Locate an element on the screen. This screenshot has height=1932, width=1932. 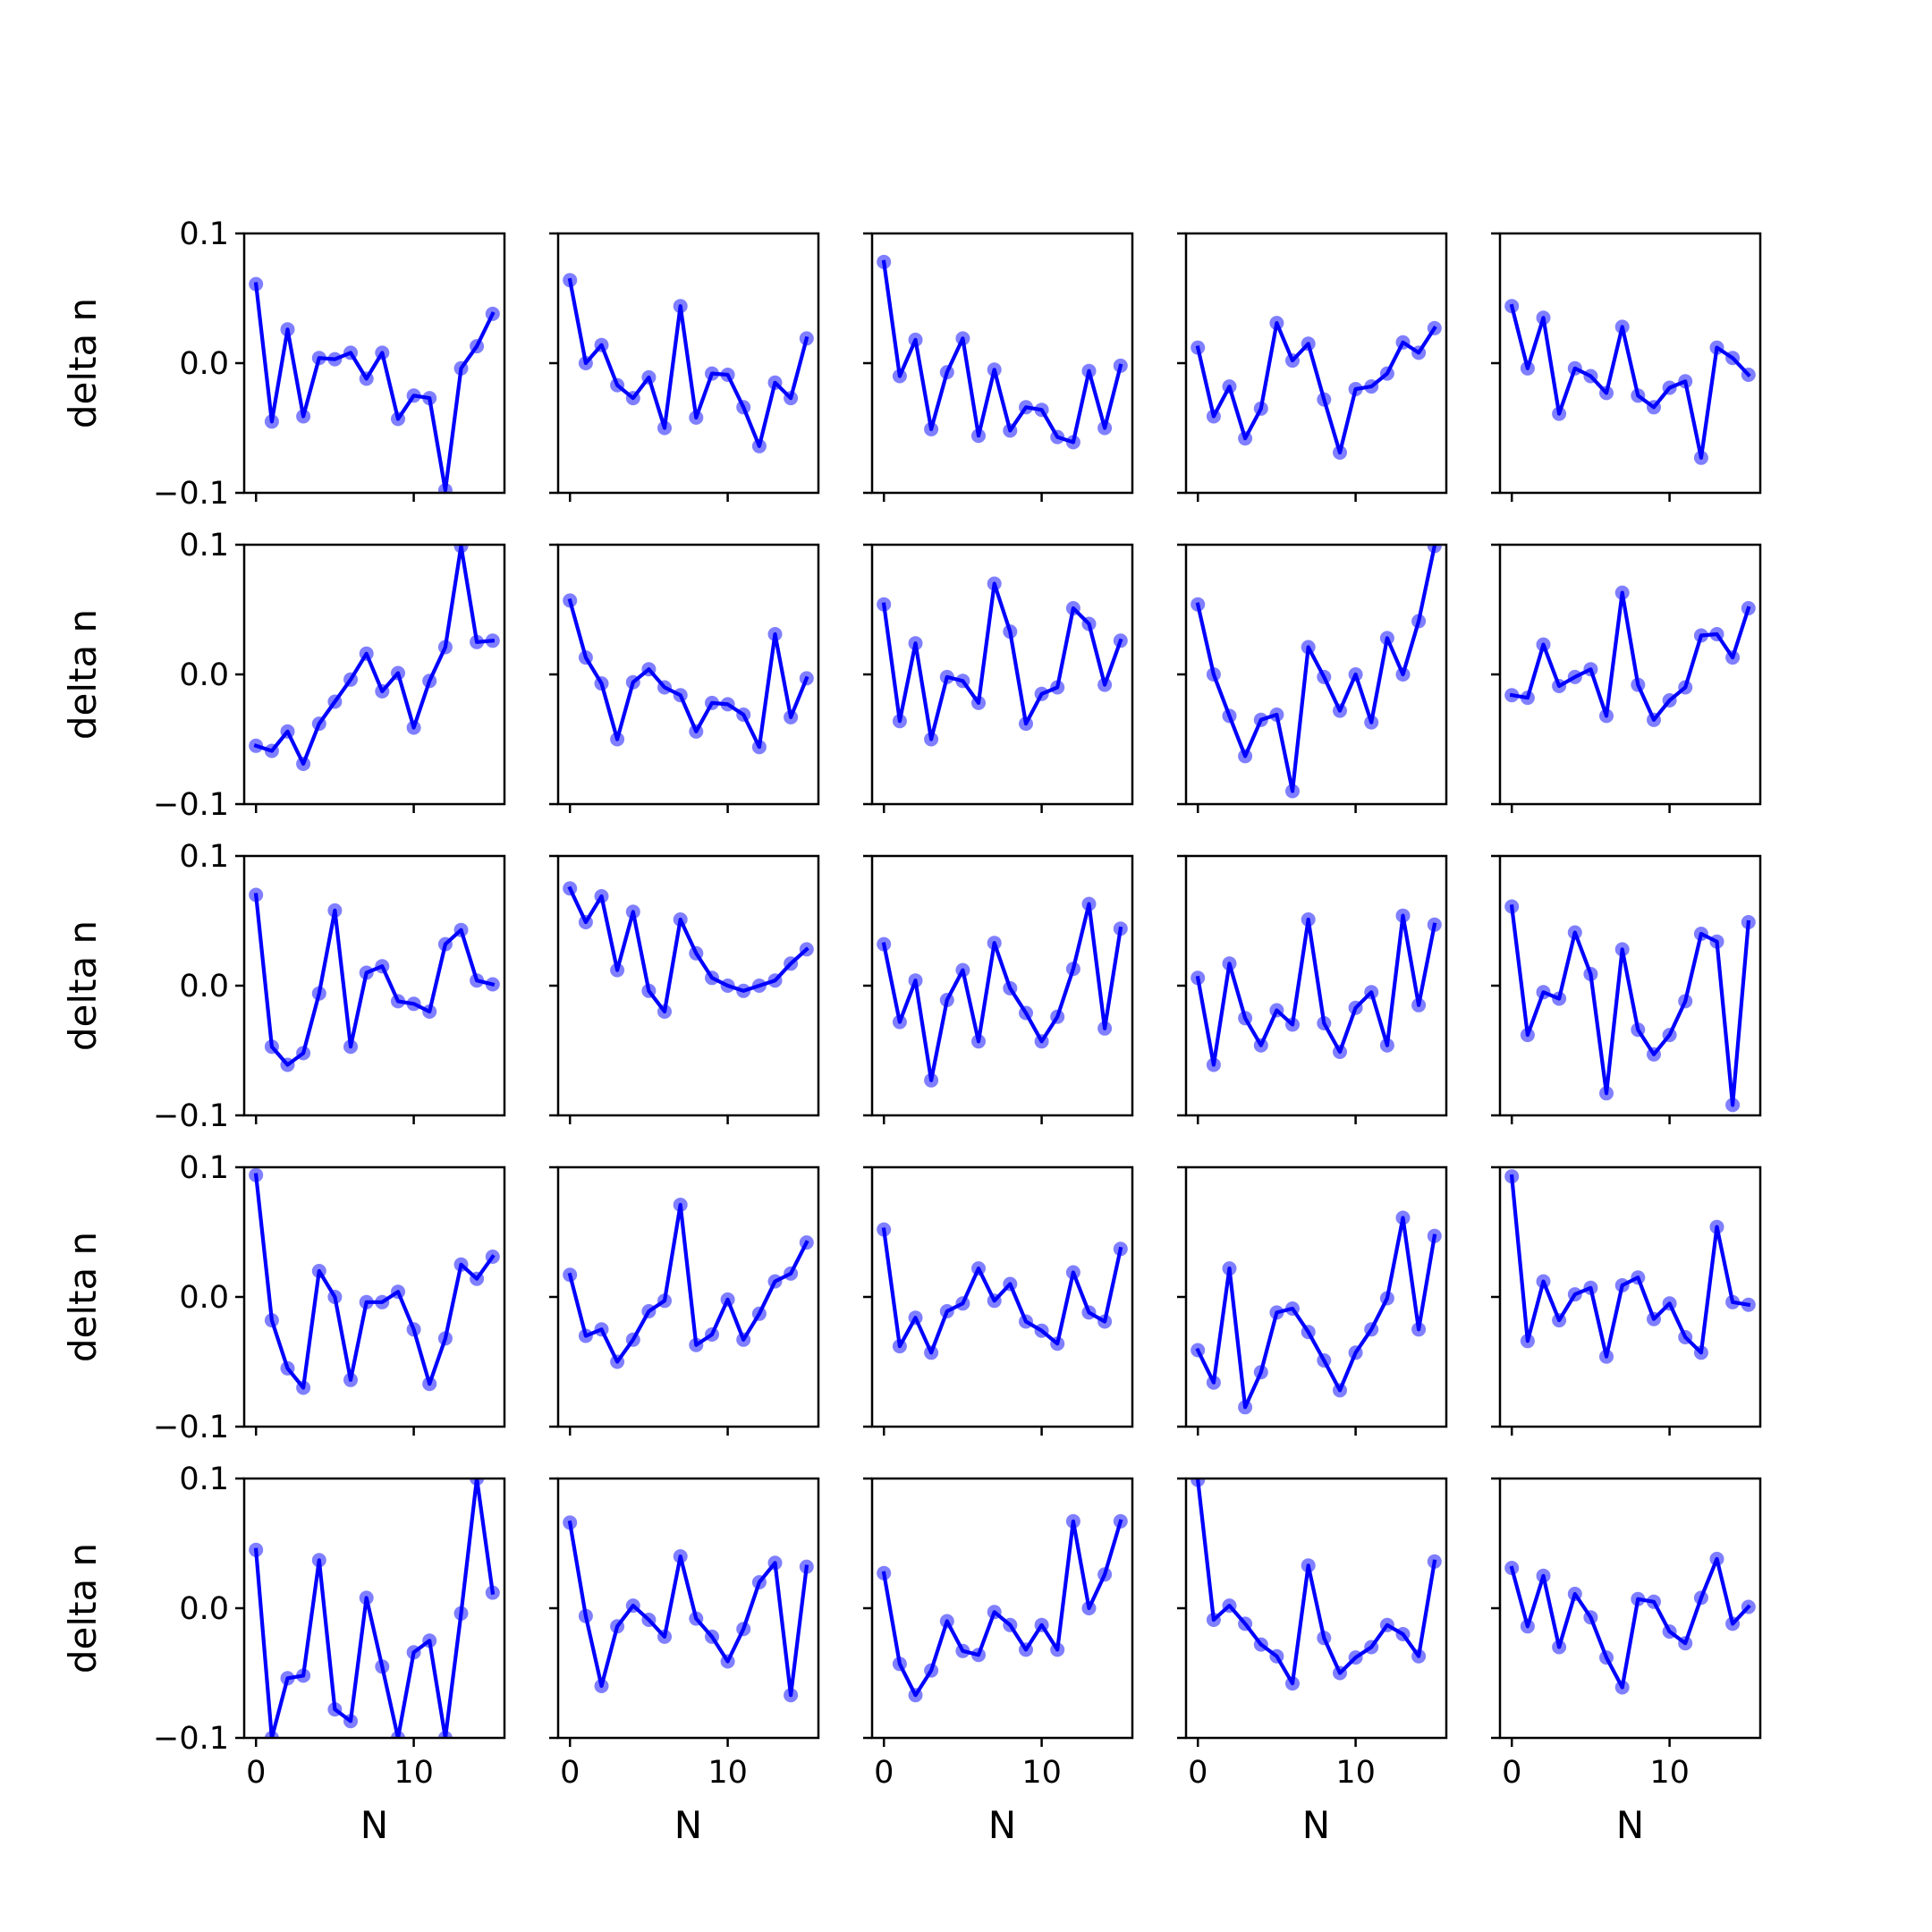
subplot-r5-c3: 0 10N is located at coordinates (998, 1662).